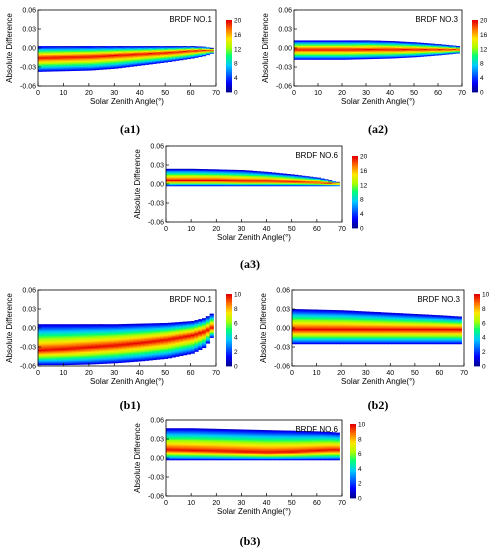 Image resolution: width=498 pixels, height=550 pixels. Describe the element at coordinates (114, 93) in the screenshot. I see `x-tick-label: 30` at that location.